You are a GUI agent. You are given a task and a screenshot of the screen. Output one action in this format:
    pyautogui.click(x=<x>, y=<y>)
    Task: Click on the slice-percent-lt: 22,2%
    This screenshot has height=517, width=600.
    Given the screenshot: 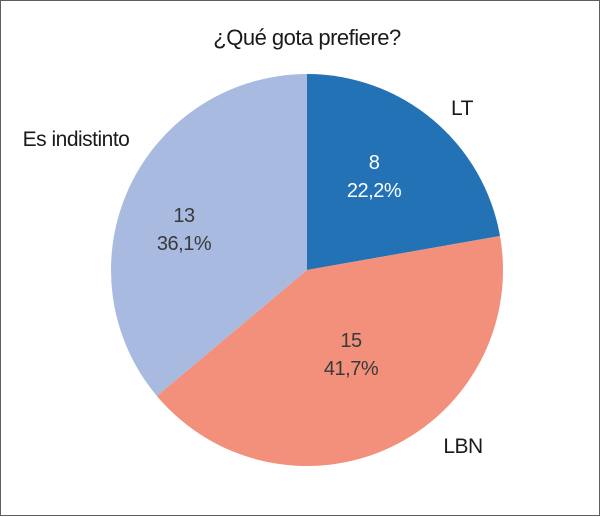 What is the action you would take?
    pyautogui.click(x=374, y=191)
    